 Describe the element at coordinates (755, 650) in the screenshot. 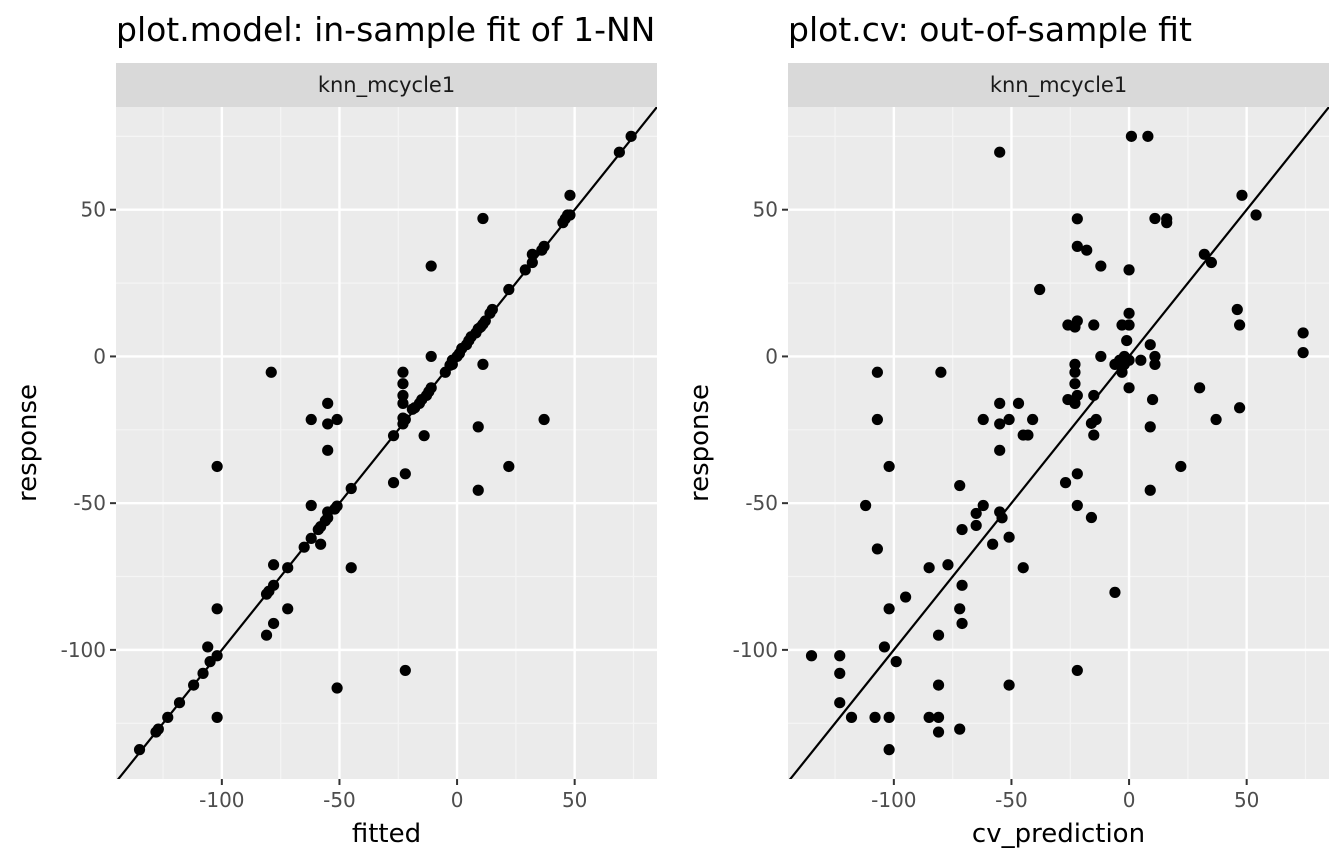

I see `y-tick-label: -100` at that location.